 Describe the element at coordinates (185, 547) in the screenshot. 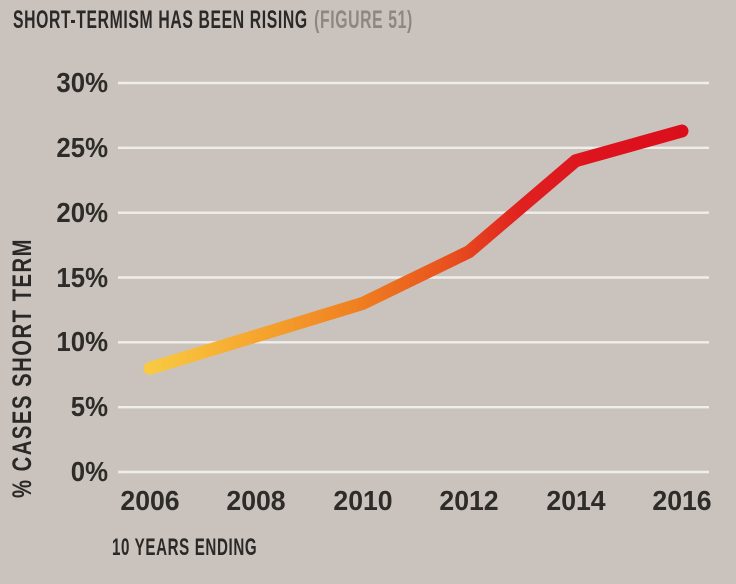

I see `x-axis-title: 10 YEARS ENDING` at that location.